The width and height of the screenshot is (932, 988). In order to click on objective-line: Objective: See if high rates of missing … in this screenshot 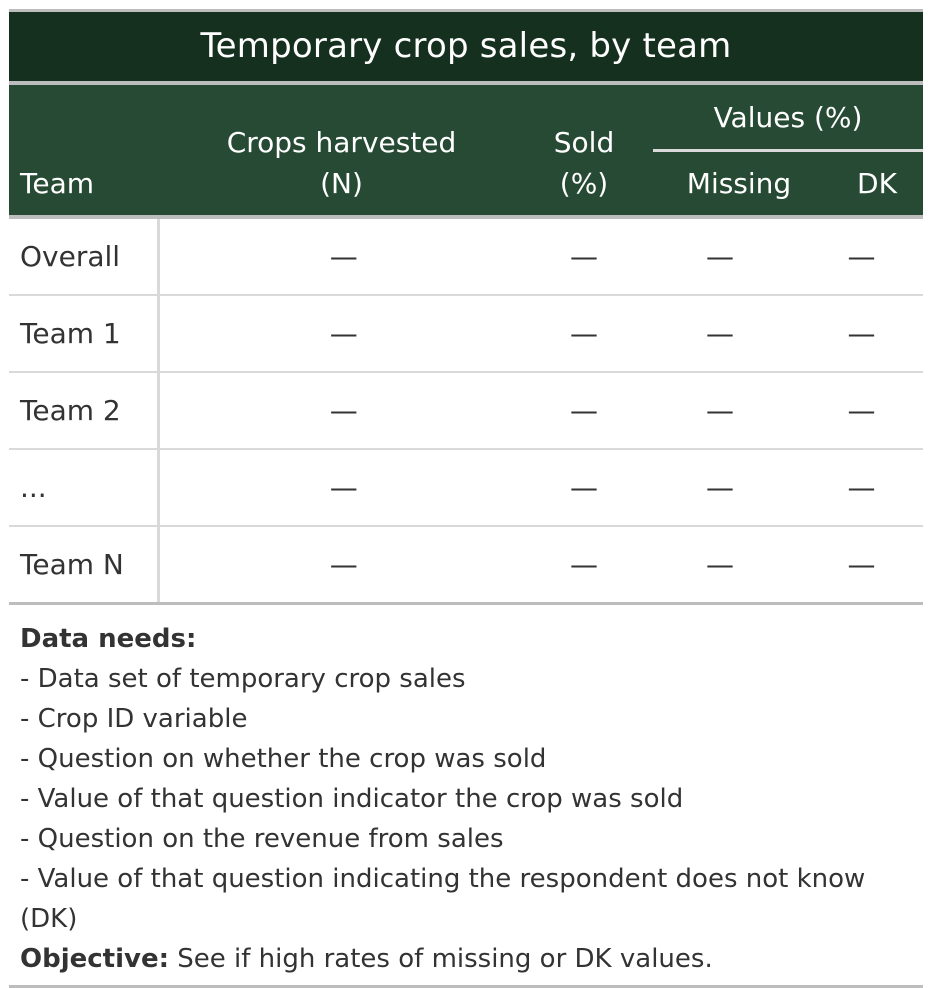, I will do `click(466, 959)`.